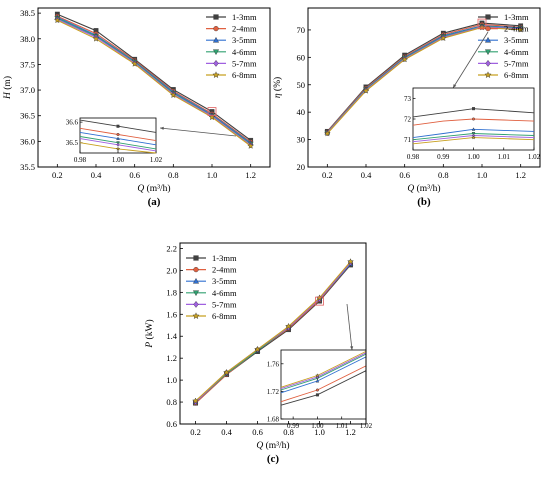  I want to click on y-tick-label: 35.5, so click(27, 167).